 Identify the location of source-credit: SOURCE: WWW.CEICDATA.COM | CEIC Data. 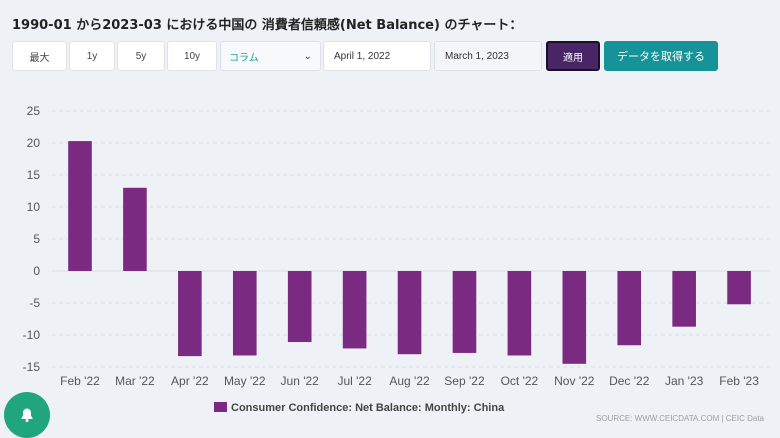
(679, 418).